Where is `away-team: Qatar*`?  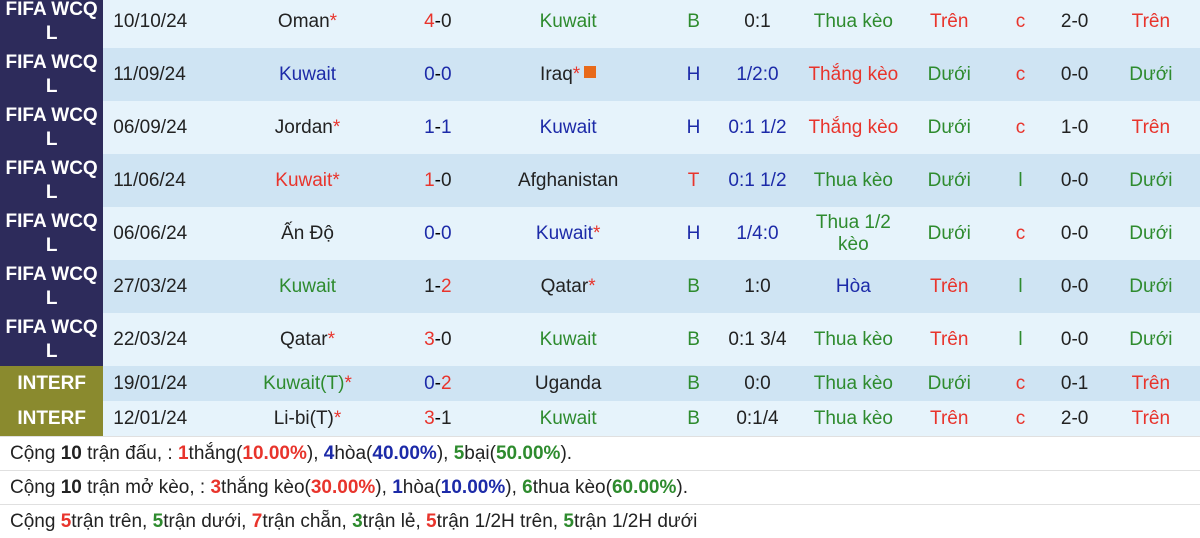 away-team: Qatar* is located at coordinates (567, 287).